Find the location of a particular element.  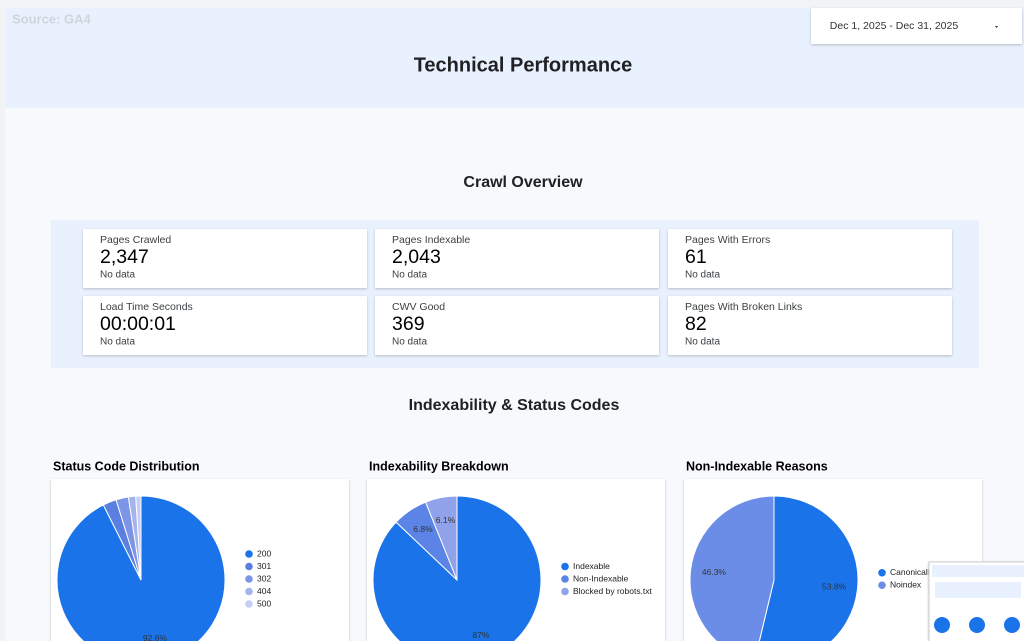

legend-label: 302 is located at coordinates (264, 578).